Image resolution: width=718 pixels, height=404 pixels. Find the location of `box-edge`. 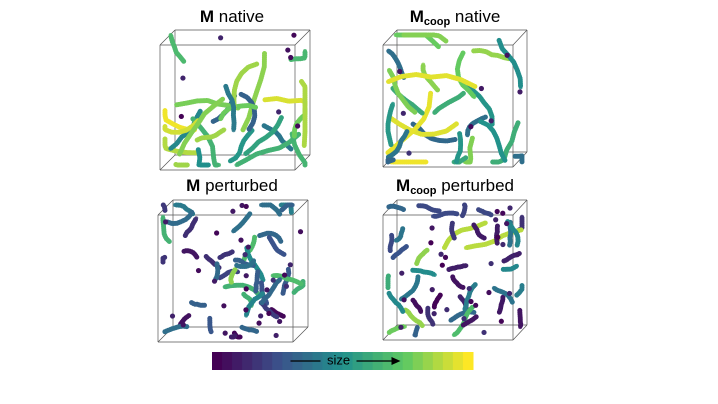

box-edge is located at coordinates (300, 334).